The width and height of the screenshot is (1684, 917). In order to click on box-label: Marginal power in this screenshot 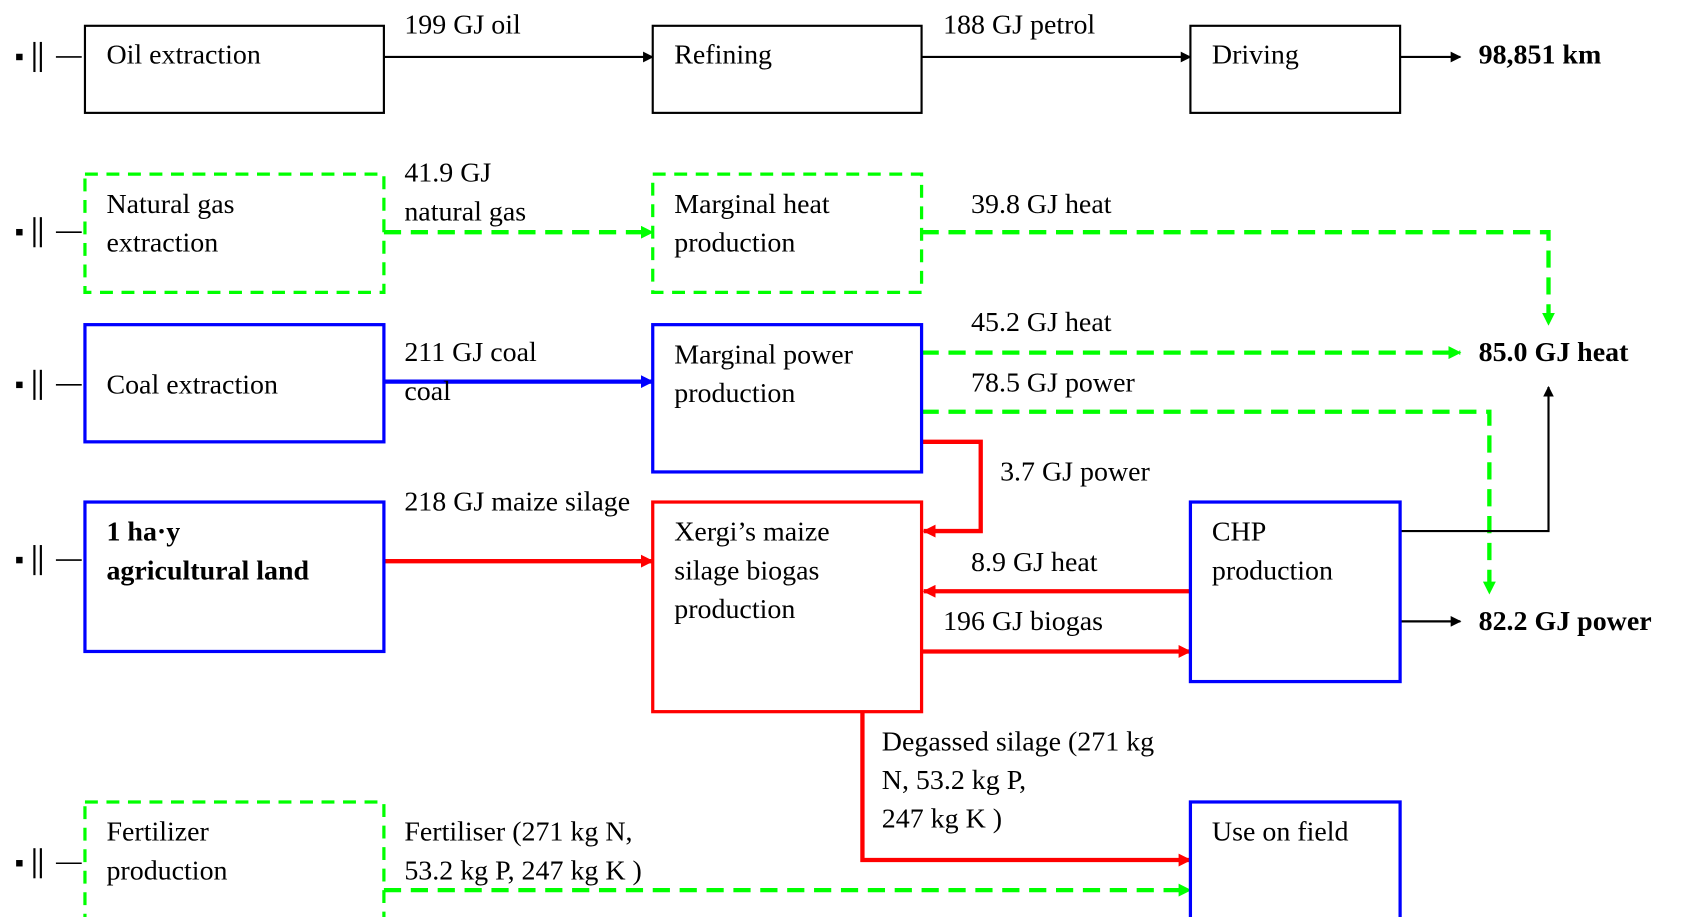, I will do `click(763, 354)`.